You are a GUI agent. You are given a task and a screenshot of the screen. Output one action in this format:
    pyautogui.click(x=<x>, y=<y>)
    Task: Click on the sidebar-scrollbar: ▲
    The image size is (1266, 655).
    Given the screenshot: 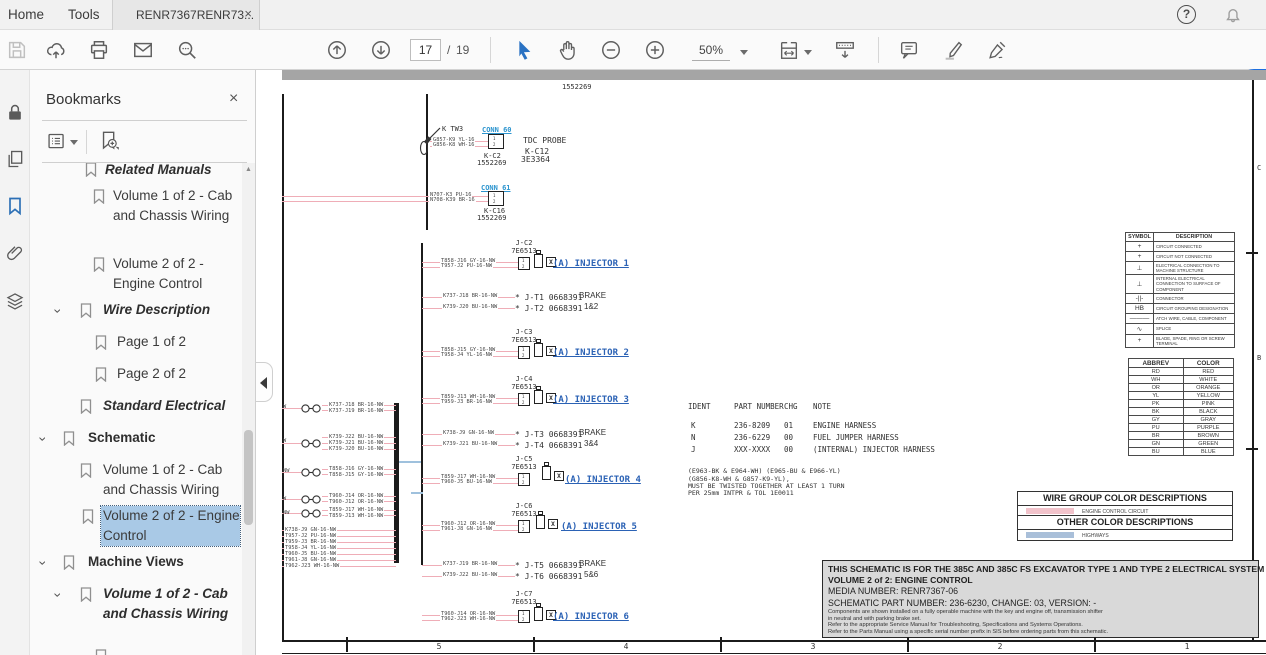 What is the action you would take?
    pyautogui.click(x=248, y=409)
    